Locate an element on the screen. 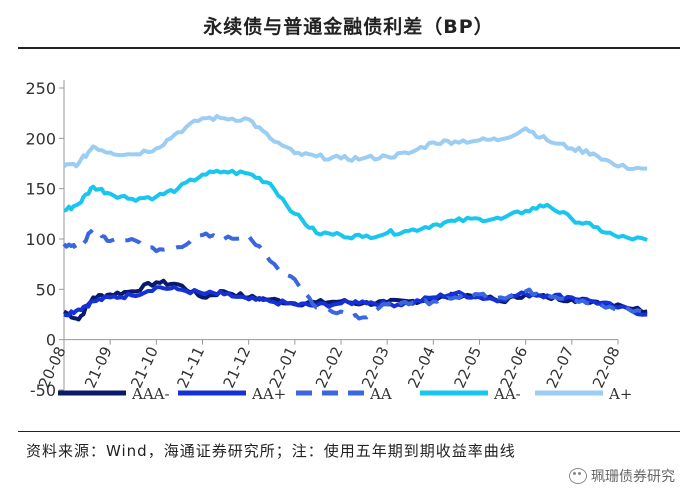 The height and width of the screenshot is (504, 697). legend-label: A+ is located at coordinates (620, 394).